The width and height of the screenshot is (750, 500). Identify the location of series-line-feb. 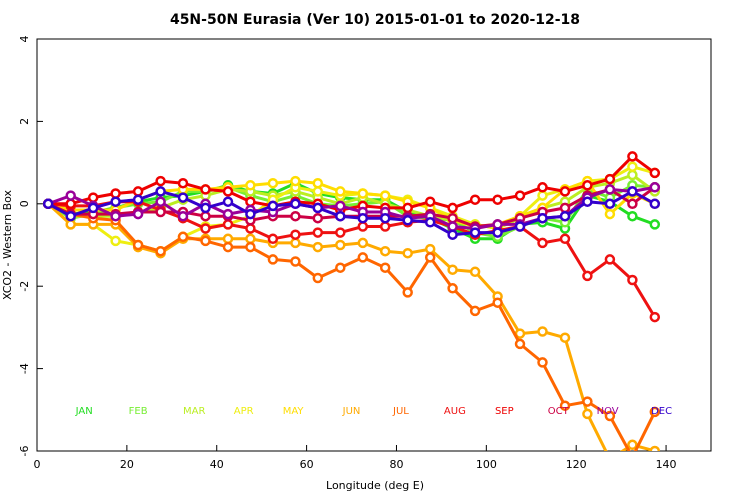
(351, 211).